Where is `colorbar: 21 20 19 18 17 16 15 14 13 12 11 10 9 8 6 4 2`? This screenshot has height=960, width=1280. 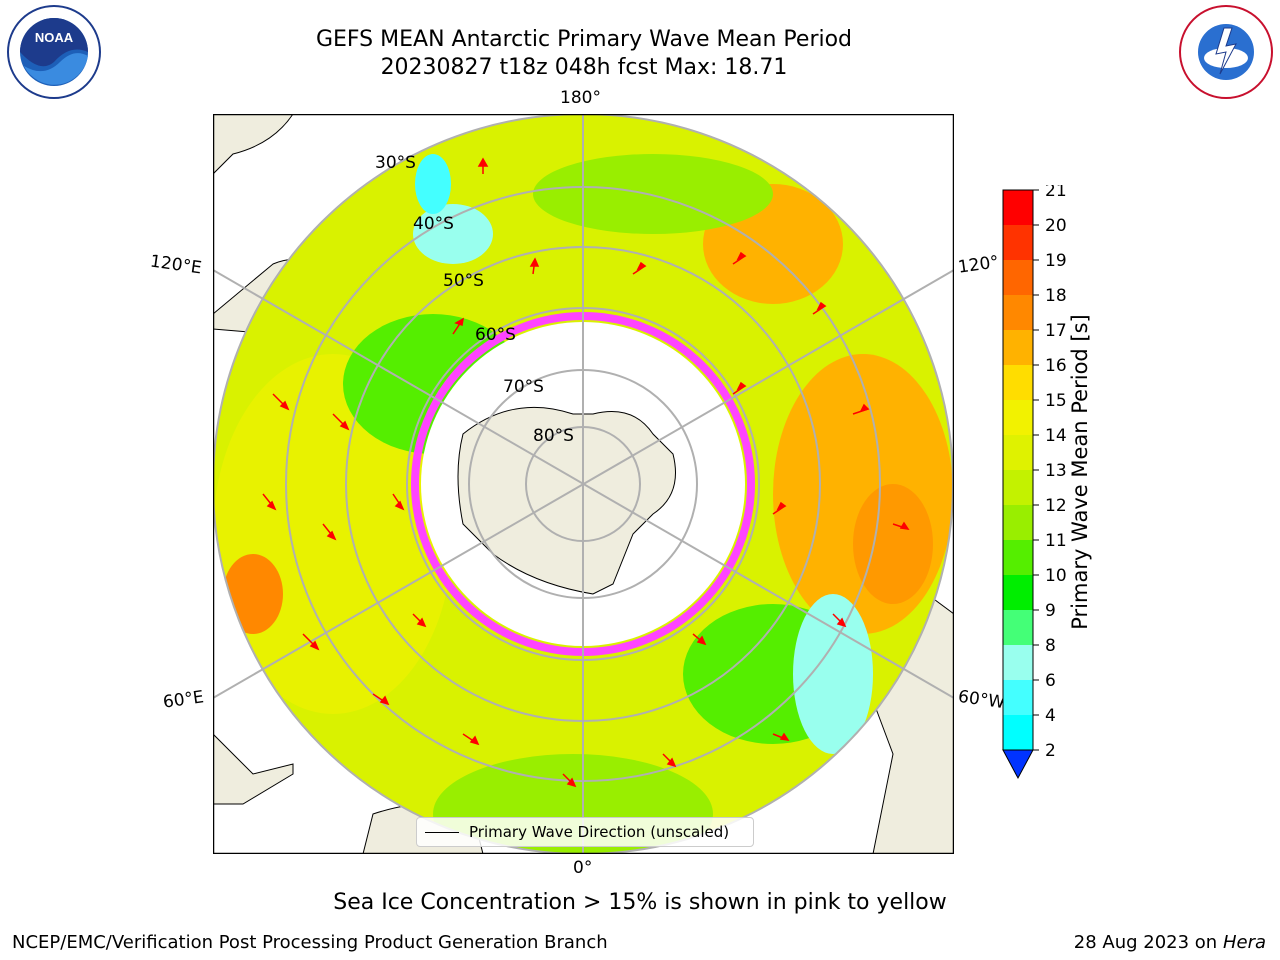 colorbar: 21 20 19 18 17 16 15 14 13 12 11 10 9 8 6 4 2 is located at coordinates (1034, 482).